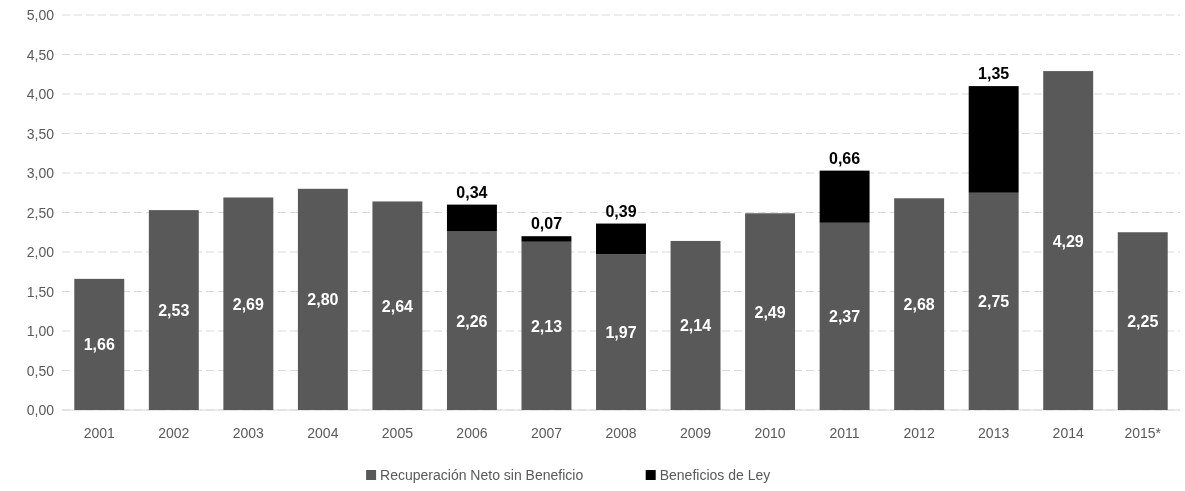 This screenshot has height=491, width=1185. I want to click on data-label: 2,69, so click(248, 304).